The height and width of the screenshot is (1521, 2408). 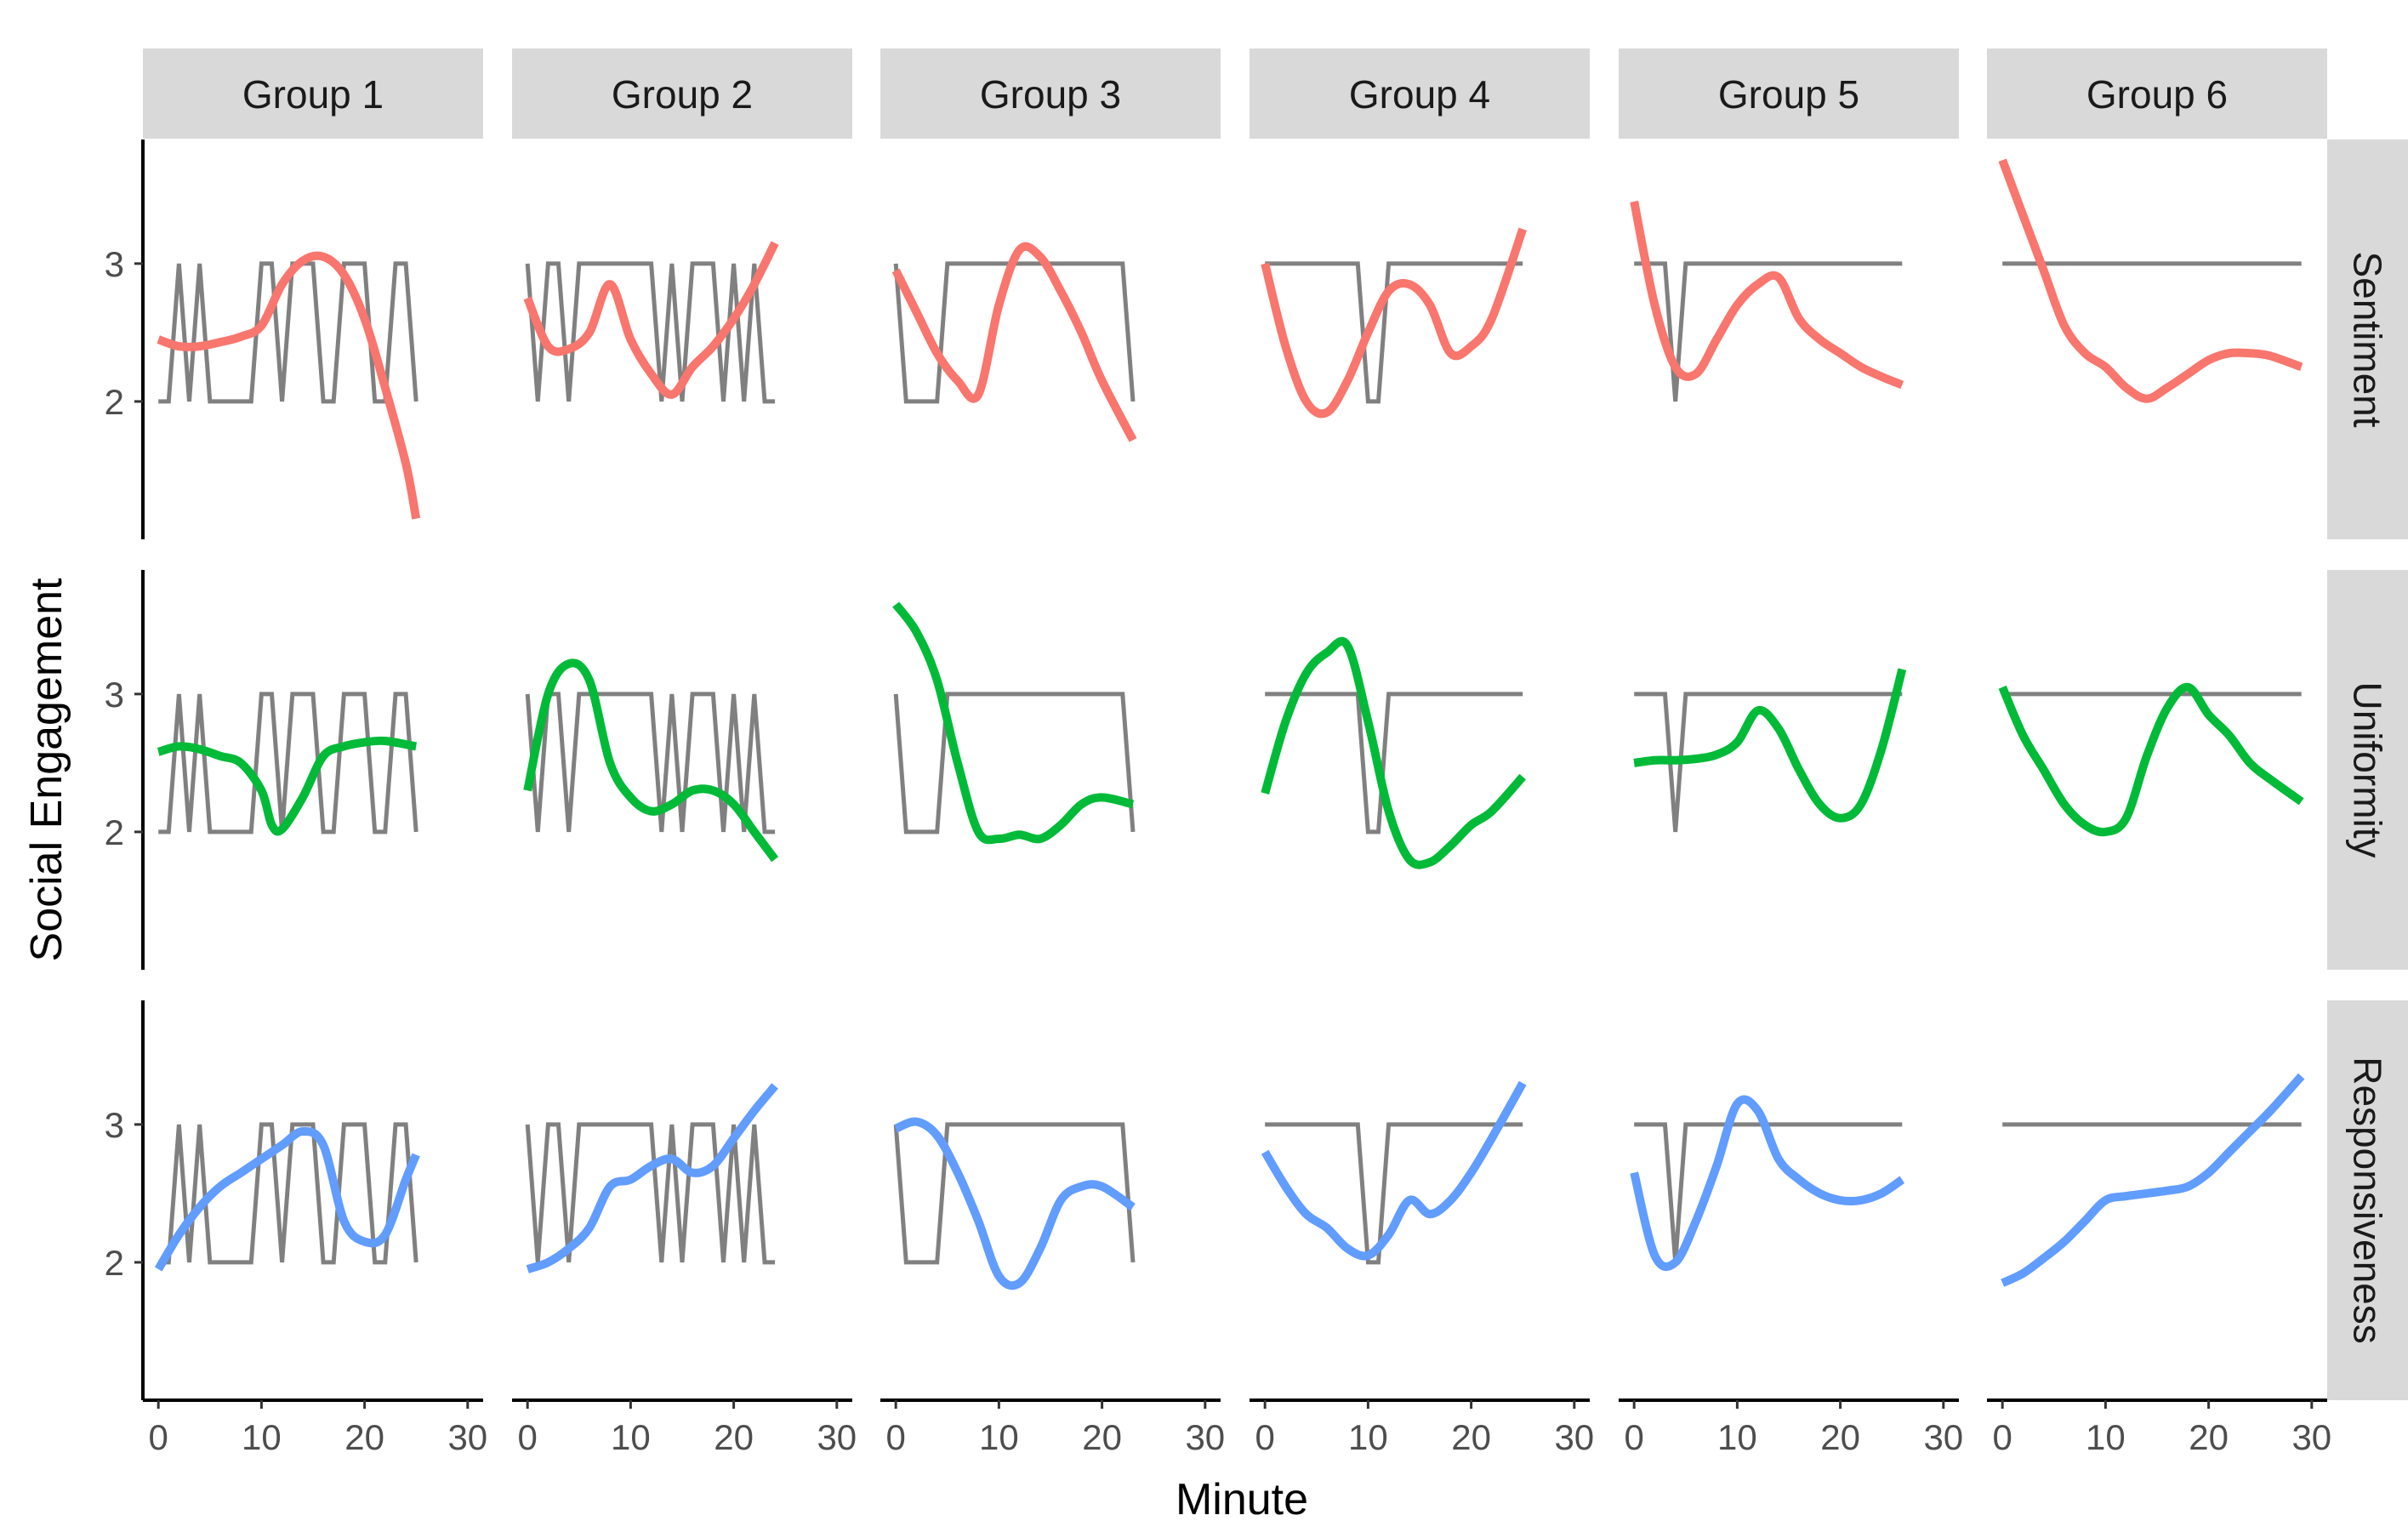 I want to click on x-axis-title: Minute, so click(x=1242, y=1498).